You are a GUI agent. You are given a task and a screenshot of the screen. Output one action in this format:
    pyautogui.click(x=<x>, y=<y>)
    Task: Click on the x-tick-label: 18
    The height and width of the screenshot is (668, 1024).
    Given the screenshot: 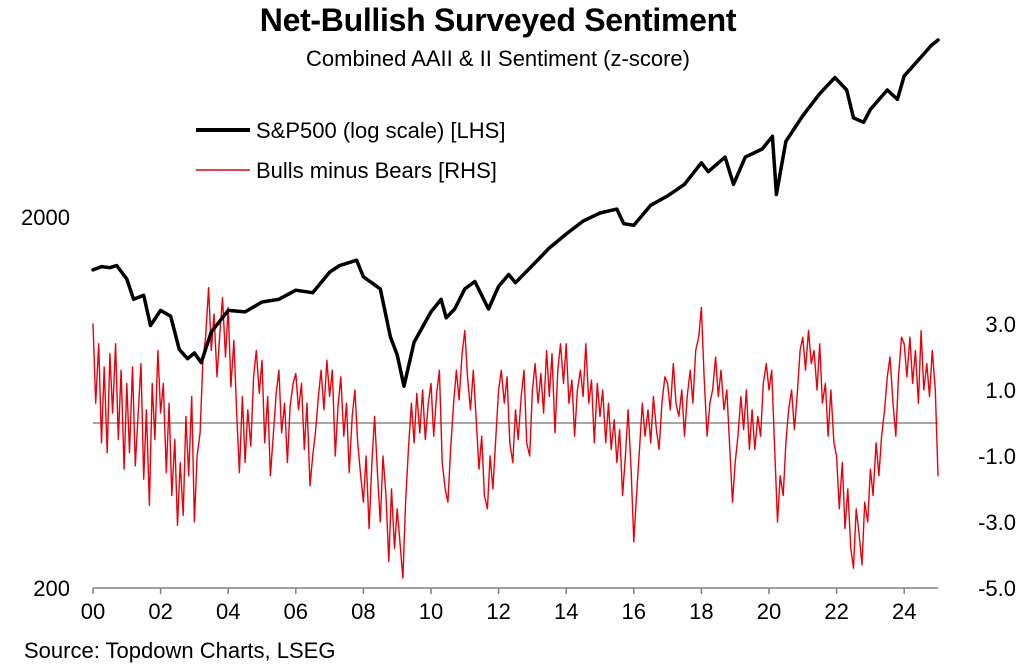 What is the action you would take?
    pyautogui.click(x=701, y=611)
    